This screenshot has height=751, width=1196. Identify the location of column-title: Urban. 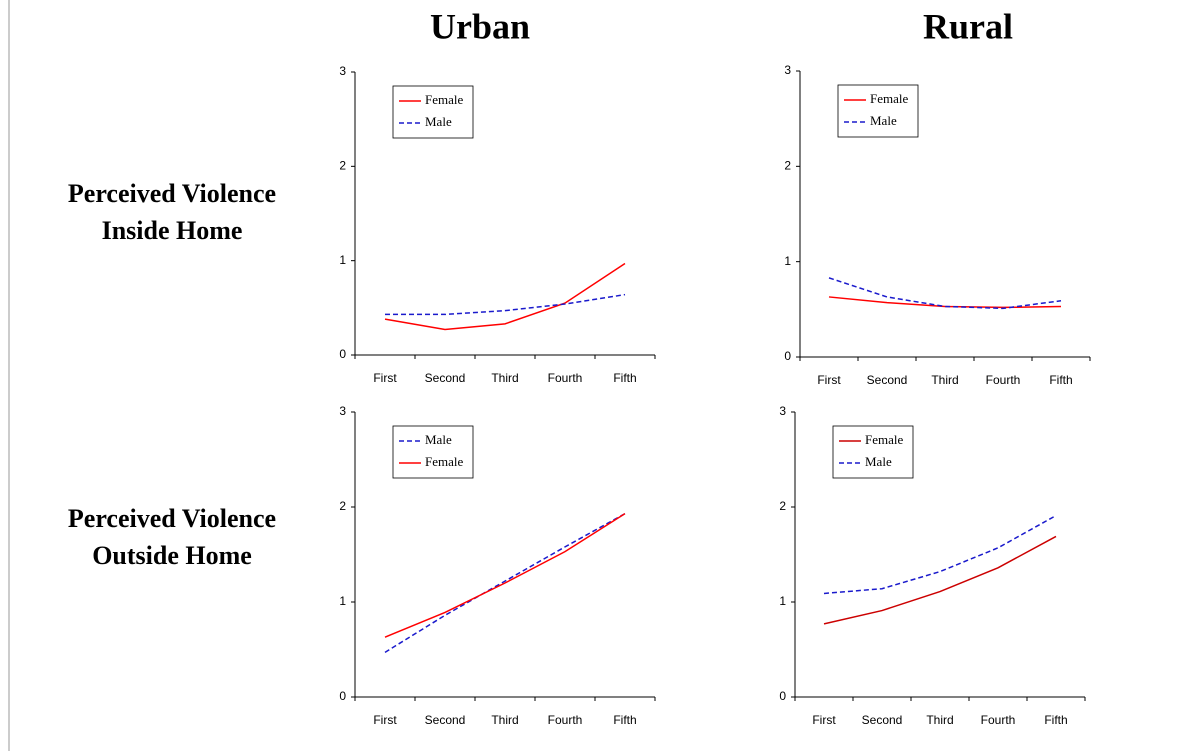
(480, 26).